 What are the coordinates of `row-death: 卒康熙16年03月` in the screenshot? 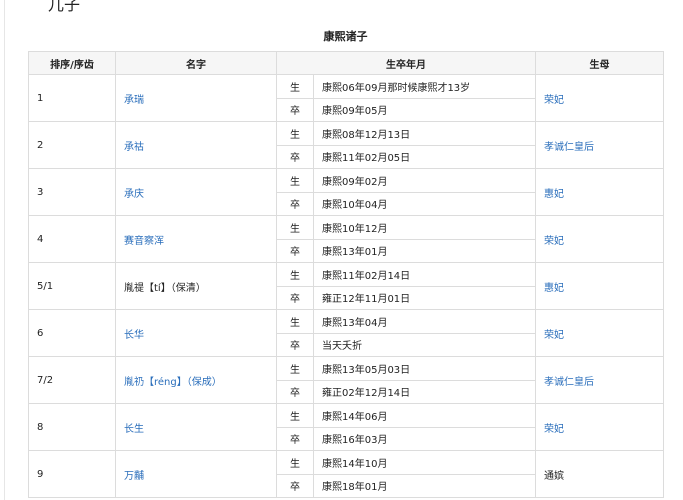 It's located at (346, 438).